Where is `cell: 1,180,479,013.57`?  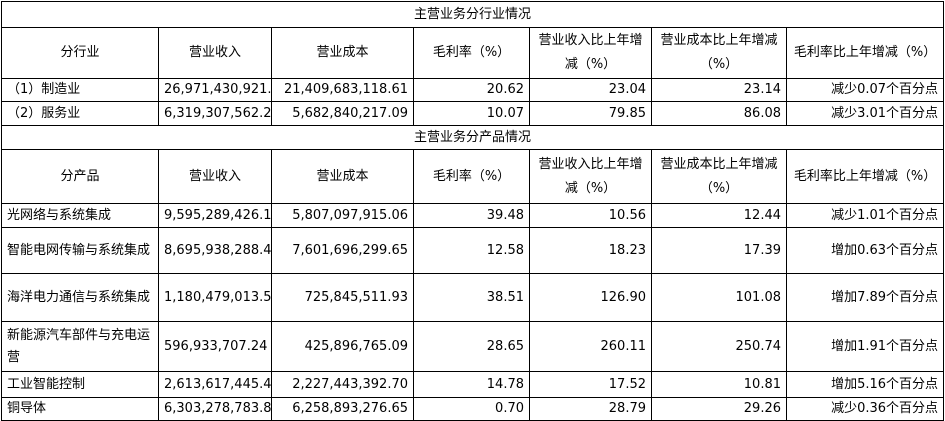
cell: 1,180,479,013.57 is located at coordinates (215, 297).